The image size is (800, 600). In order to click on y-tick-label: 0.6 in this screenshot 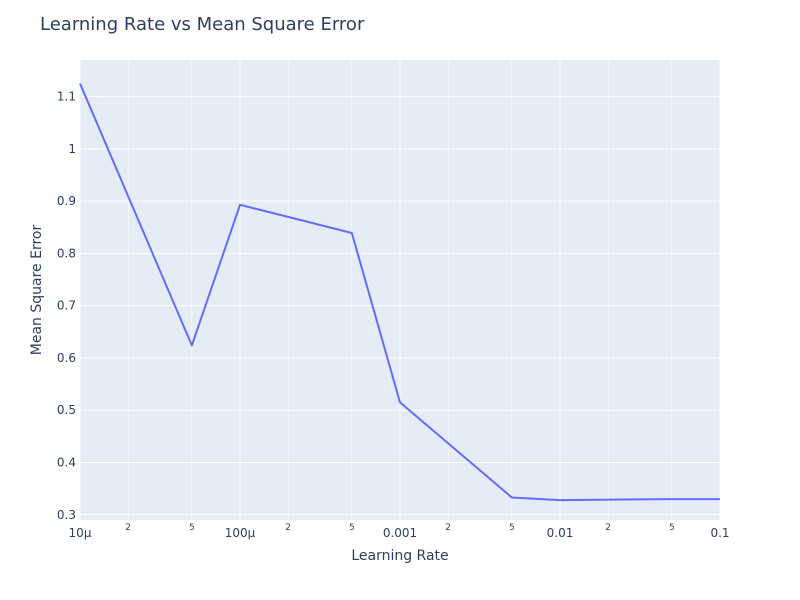, I will do `click(66, 358)`.